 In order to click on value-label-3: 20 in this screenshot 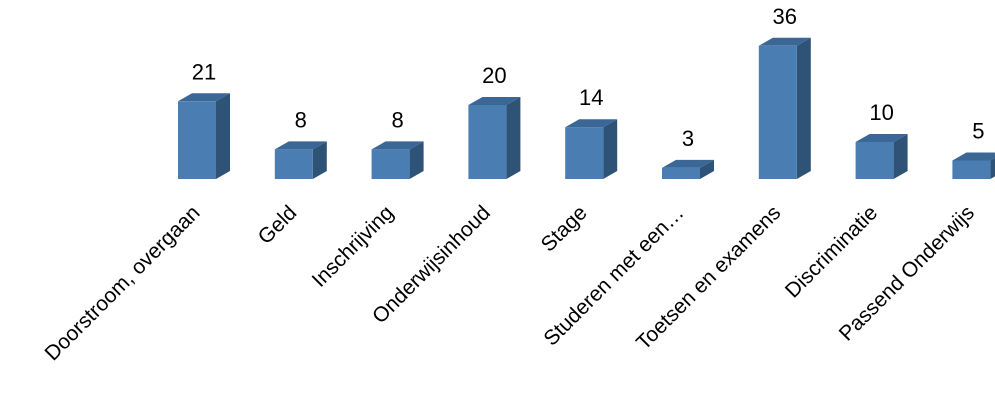, I will do `click(494, 75)`.